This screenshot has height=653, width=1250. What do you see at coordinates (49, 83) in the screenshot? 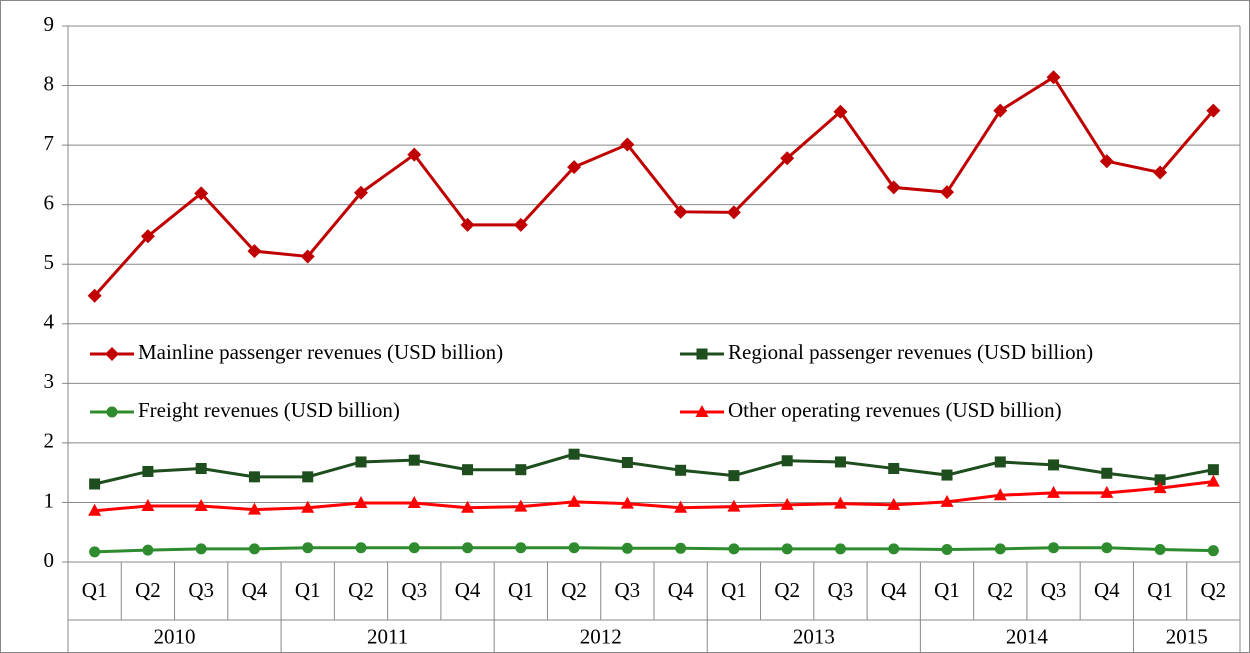
I see `y-tick-label: 8` at bounding box center [49, 83].